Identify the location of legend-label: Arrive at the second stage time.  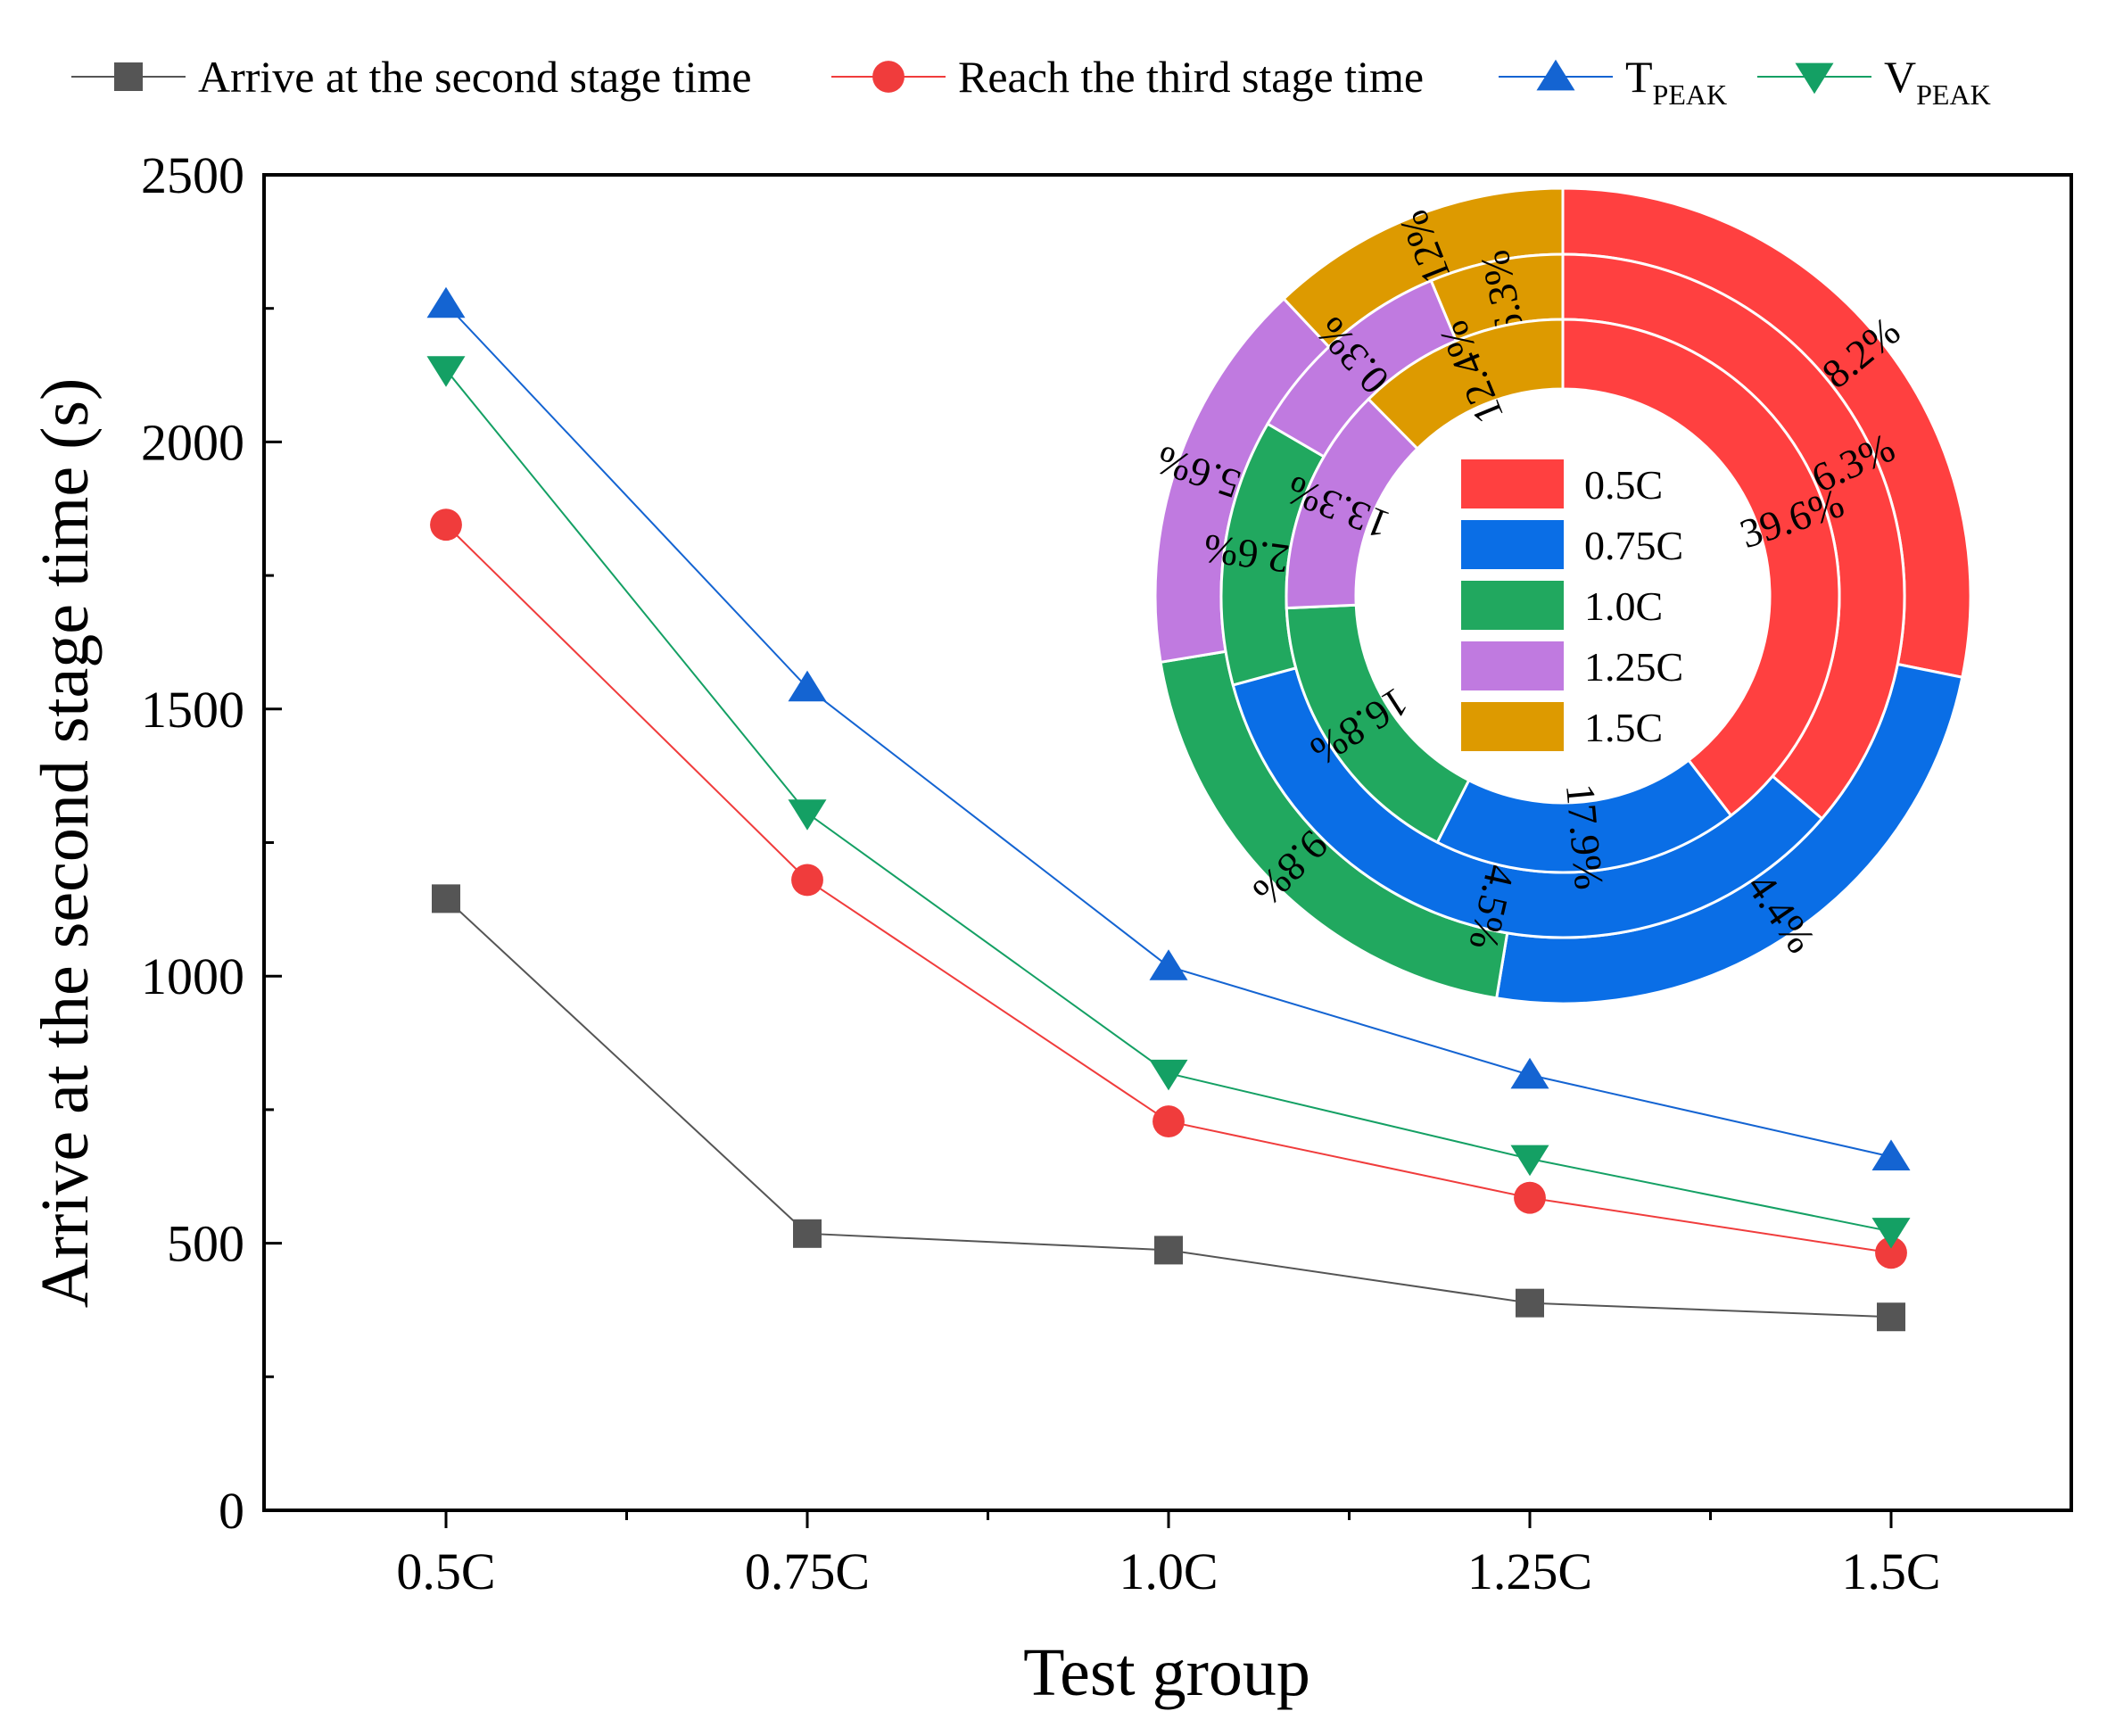
(475, 77).